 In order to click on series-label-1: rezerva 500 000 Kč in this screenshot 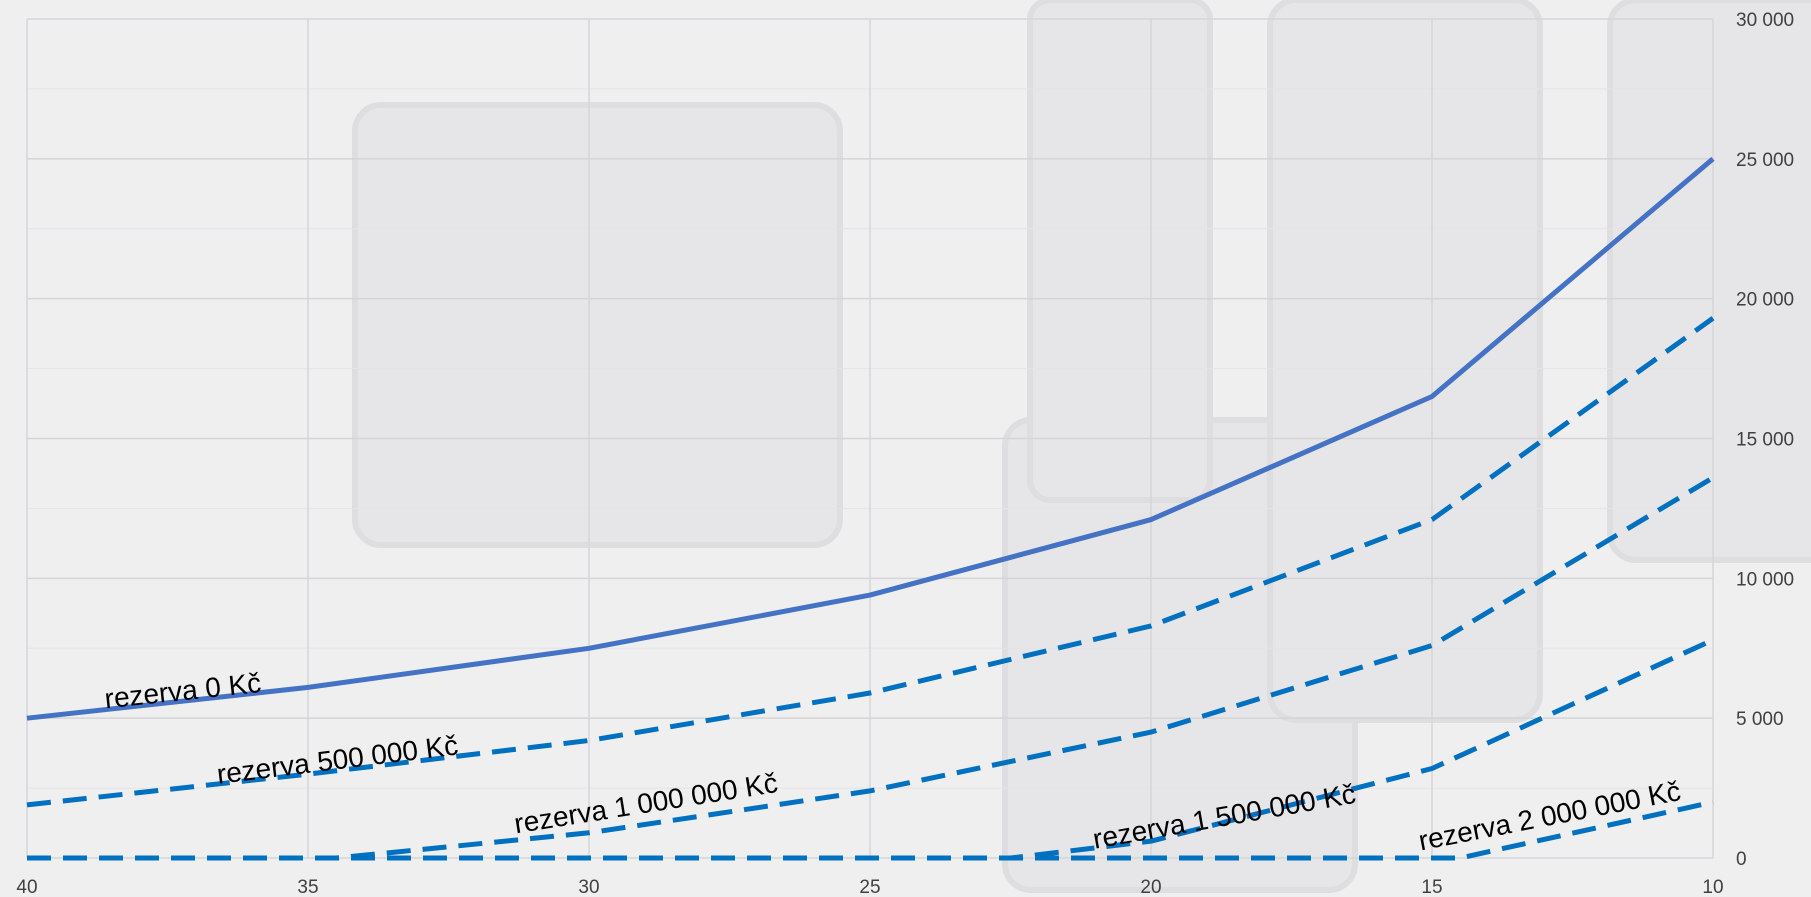, I will do `click(337, 759)`.